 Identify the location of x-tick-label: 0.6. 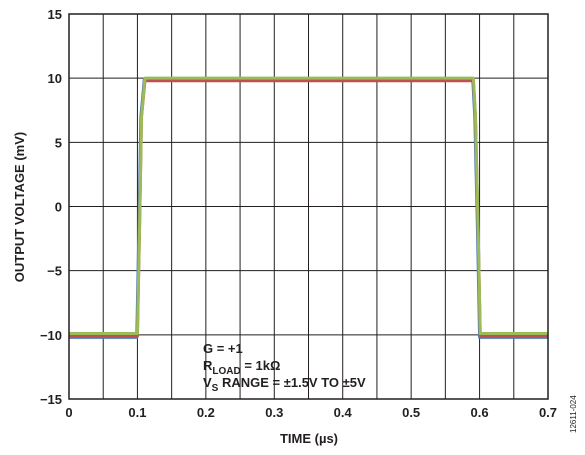
(480, 412).